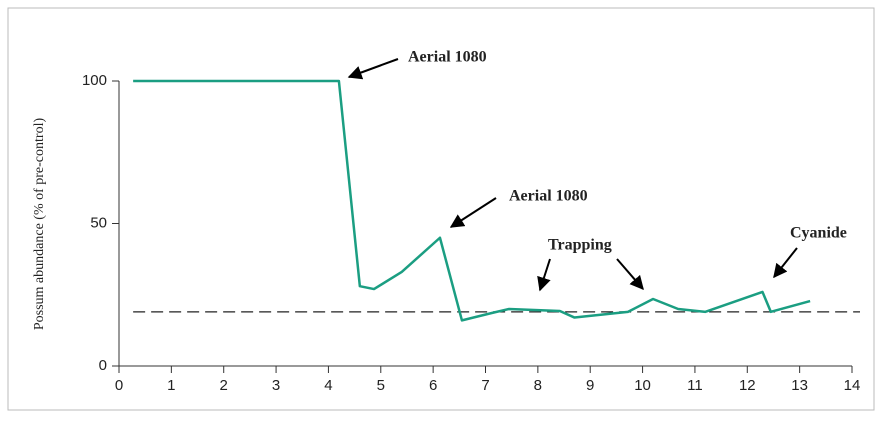 Image resolution: width=882 pixels, height=437 pixels. What do you see at coordinates (224, 385) in the screenshot?
I see `x-tick-label: 2` at bounding box center [224, 385].